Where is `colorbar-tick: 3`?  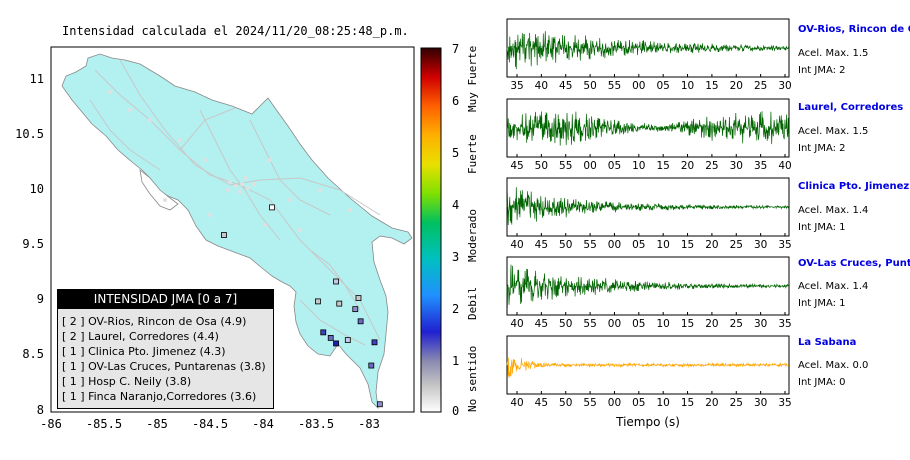
colorbar-tick: 3 is located at coordinates (456, 257).